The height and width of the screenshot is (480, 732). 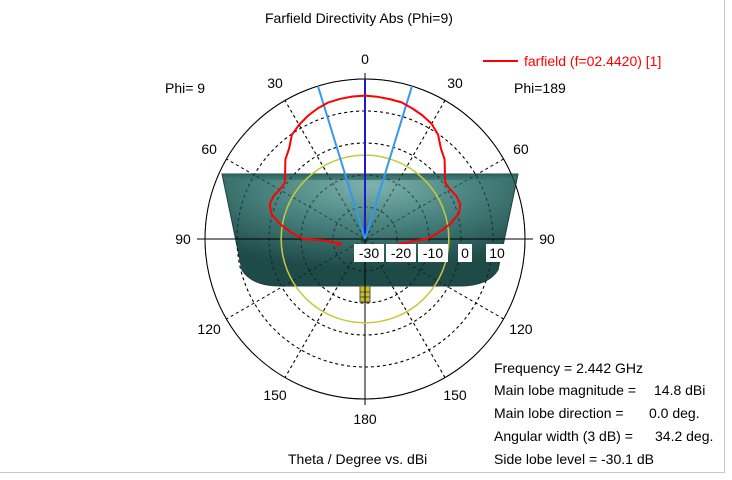 I want to click on angle-label-330: 30, so click(x=275, y=83).